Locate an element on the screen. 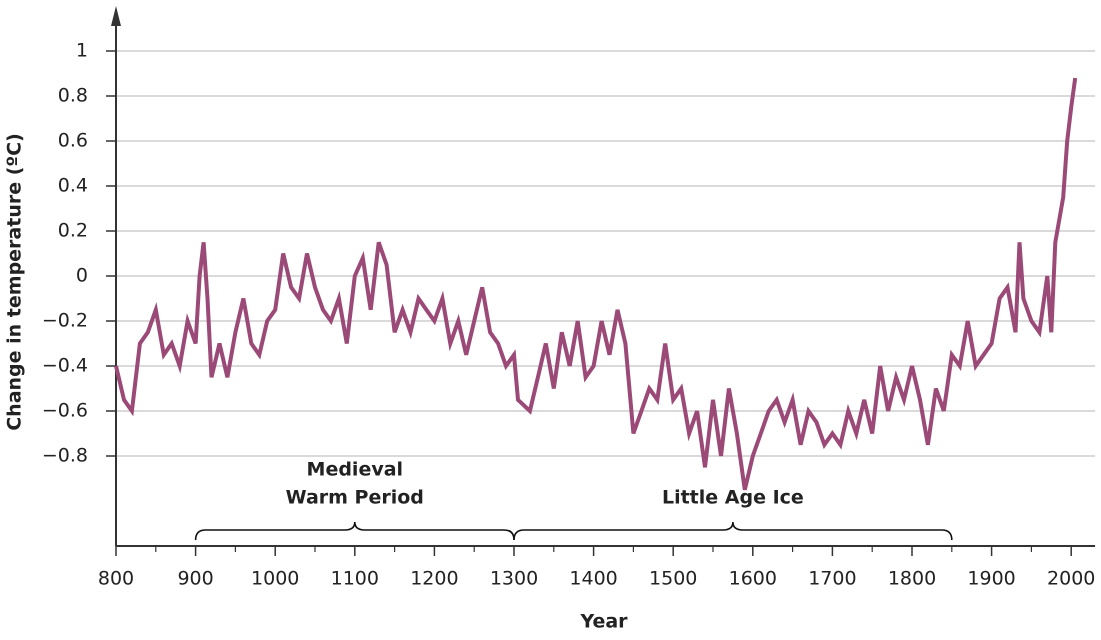  x-tick-label: 1300 is located at coordinates (514, 579).